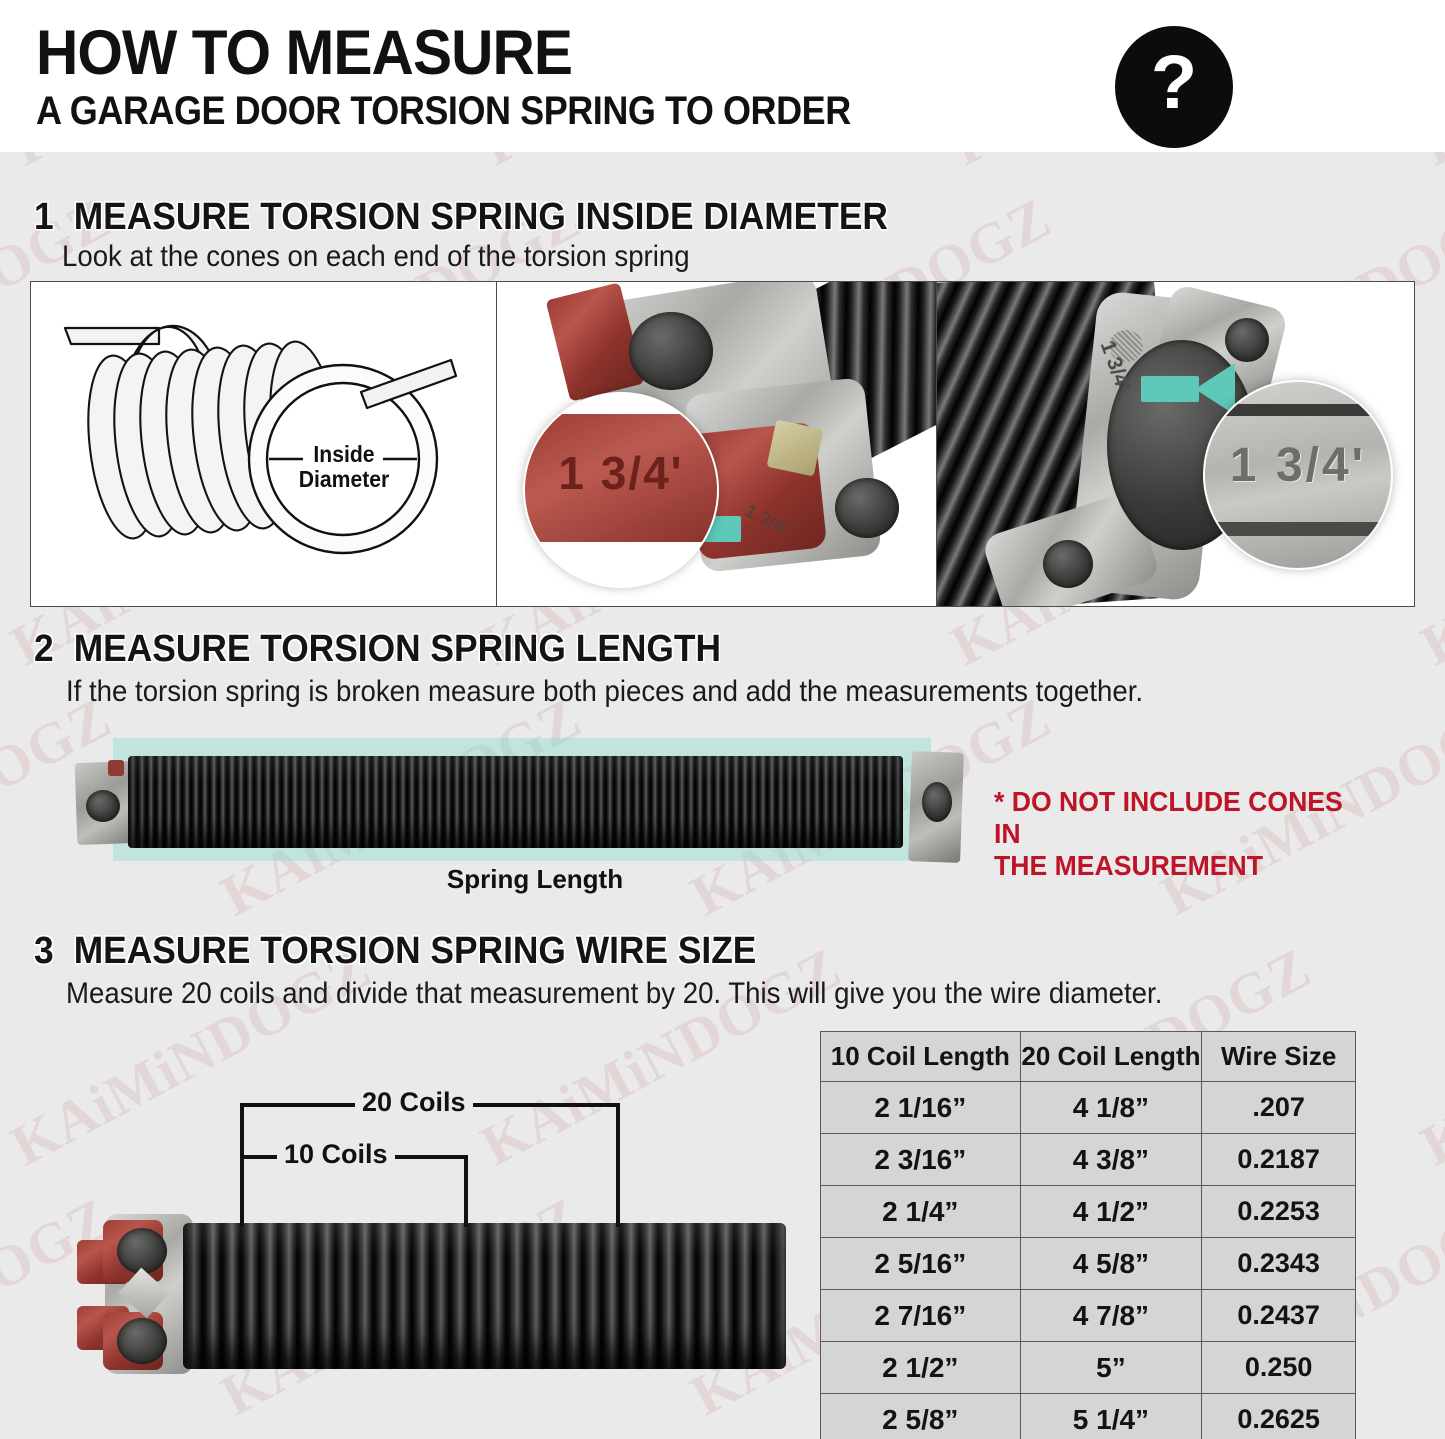 The image size is (1445, 1439). I want to click on section-1-number: 1, so click(44, 217).